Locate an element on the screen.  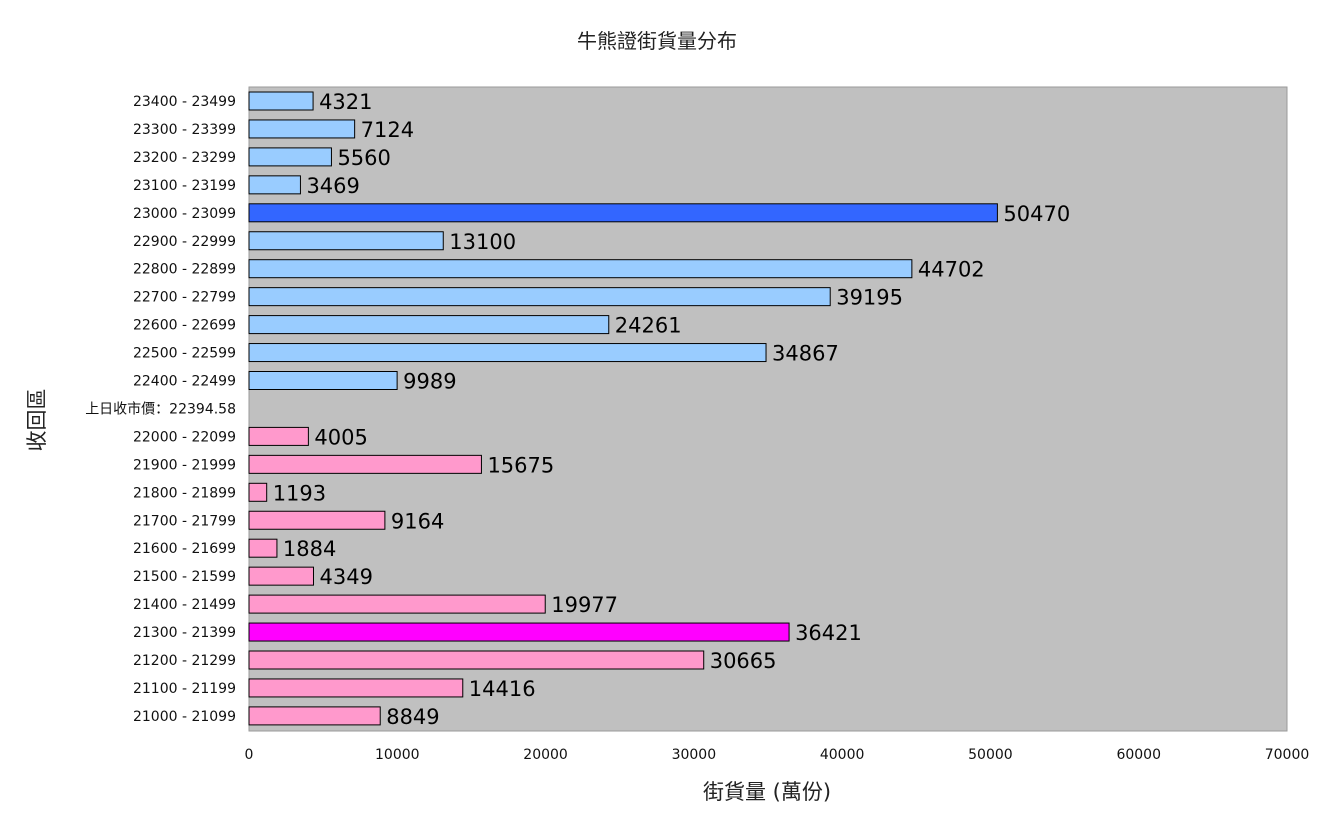
value-label: 13100 is located at coordinates (482, 242).